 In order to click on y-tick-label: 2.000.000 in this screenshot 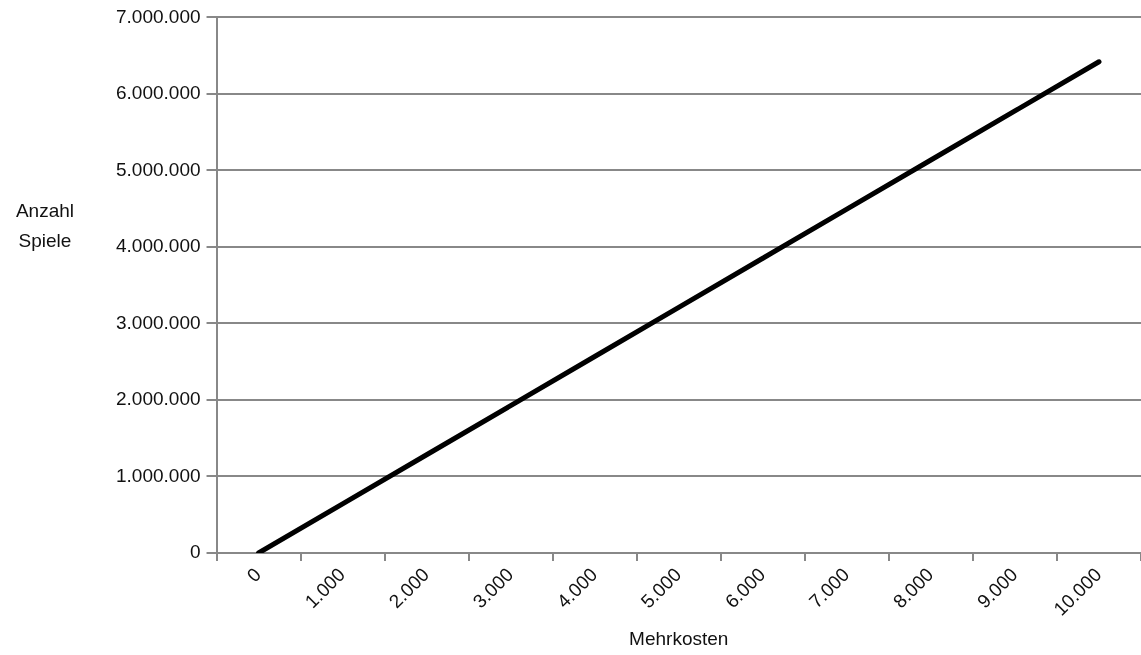, I will do `click(158, 399)`.